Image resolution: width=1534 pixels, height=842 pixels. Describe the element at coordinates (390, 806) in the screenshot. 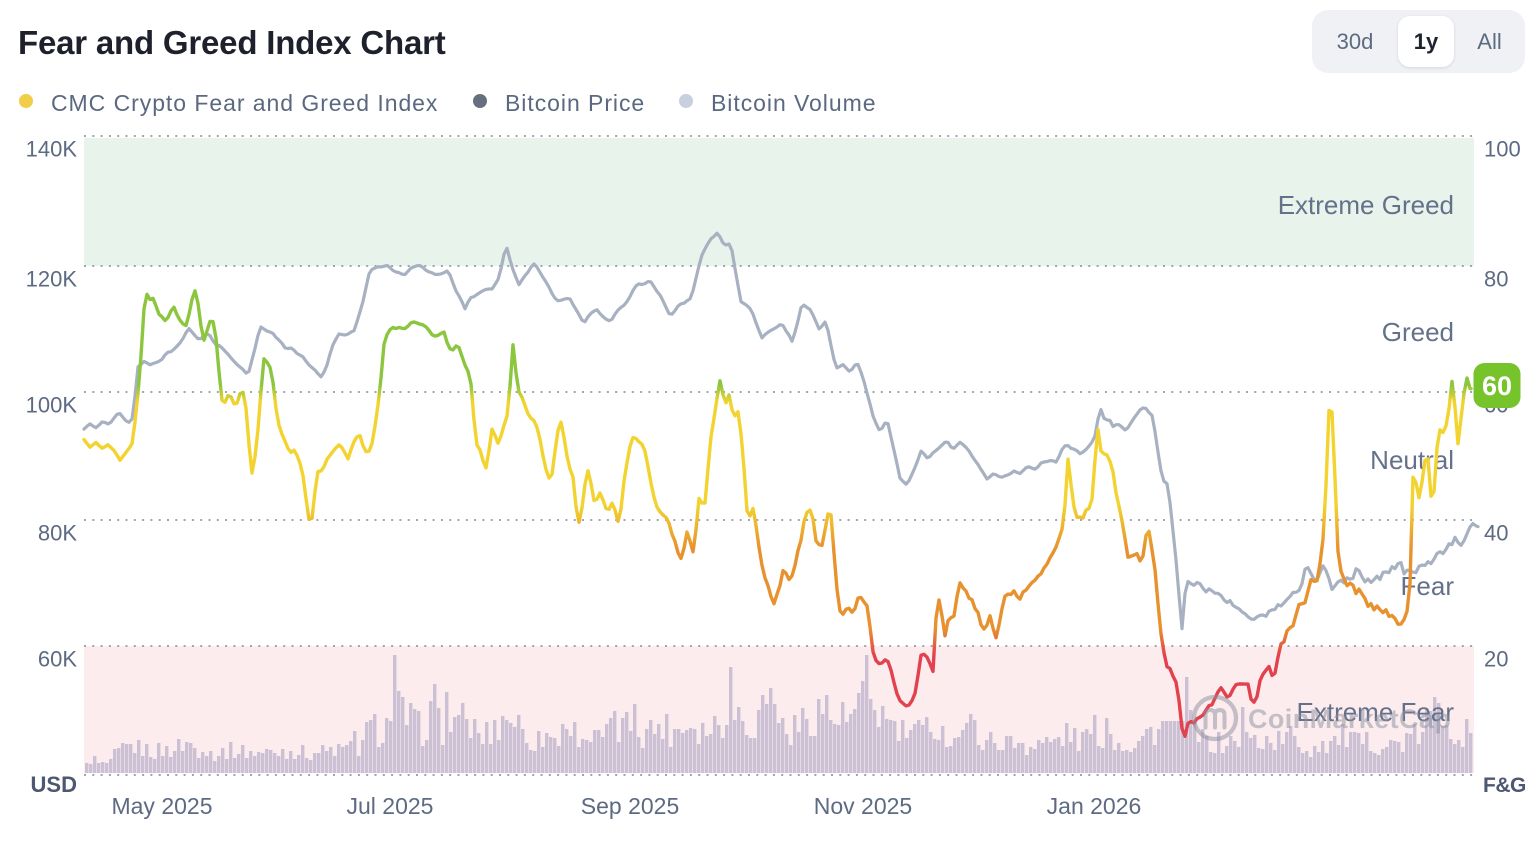

I see `svg-text: Jul 2025` at that location.